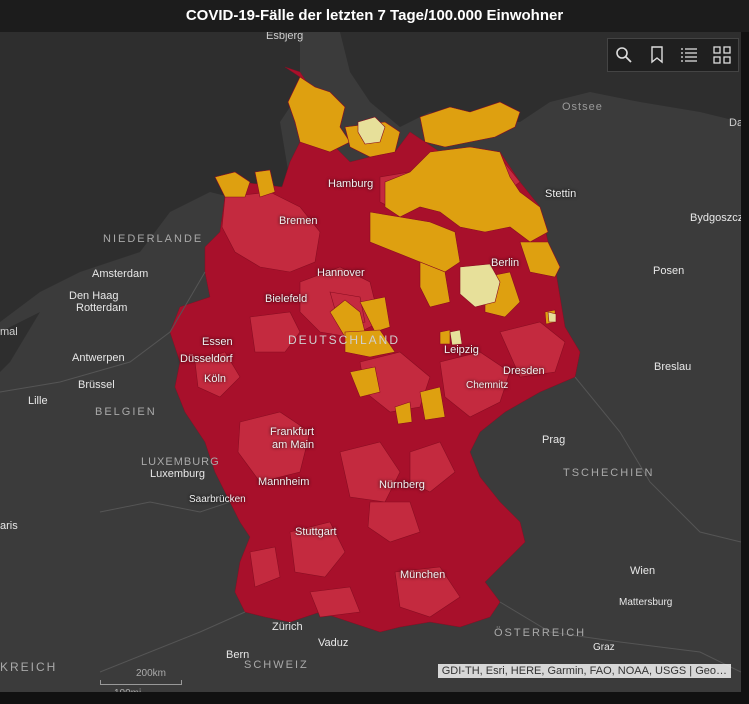  What do you see at coordinates (292, 432) in the screenshot?
I see `label-frankfurt: Frankfurt` at bounding box center [292, 432].